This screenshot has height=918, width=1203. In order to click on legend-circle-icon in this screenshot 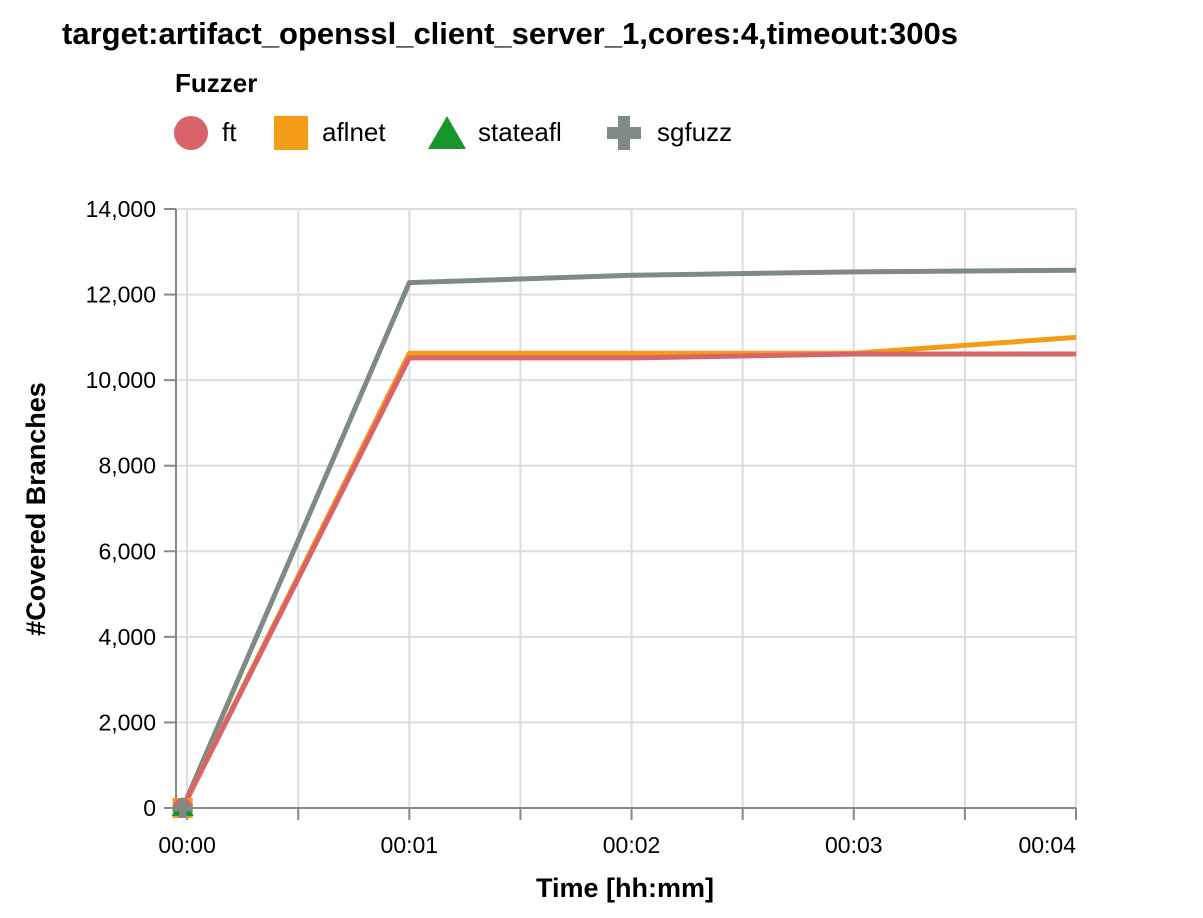, I will do `click(191, 133)`.